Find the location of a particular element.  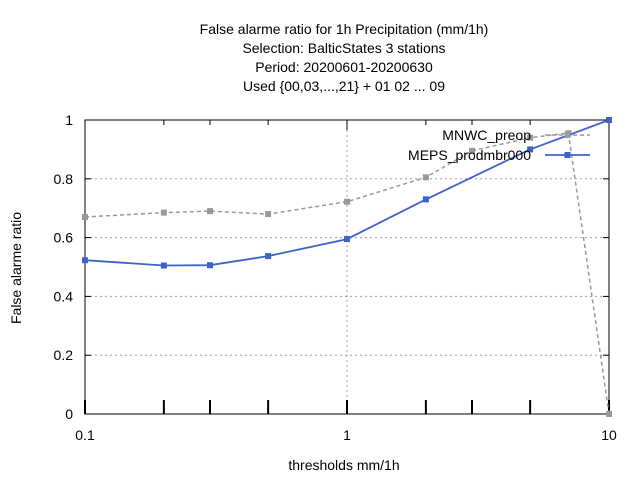

y-tick-label: 0.8 is located at coordinates (64, 179).